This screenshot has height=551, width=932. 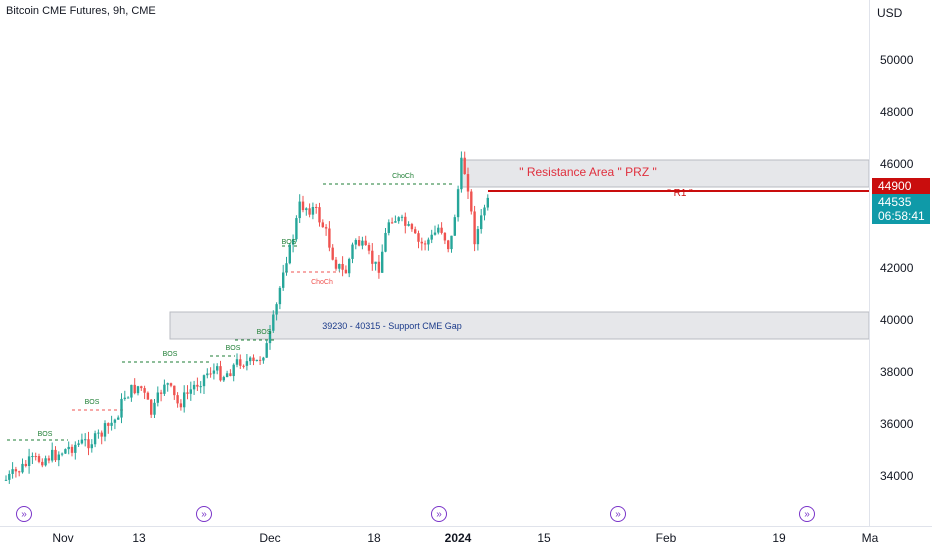 What do you see at coordinates (519, 325) in the screenshot?
I see `support-zone` at bounding box center [519, 325].